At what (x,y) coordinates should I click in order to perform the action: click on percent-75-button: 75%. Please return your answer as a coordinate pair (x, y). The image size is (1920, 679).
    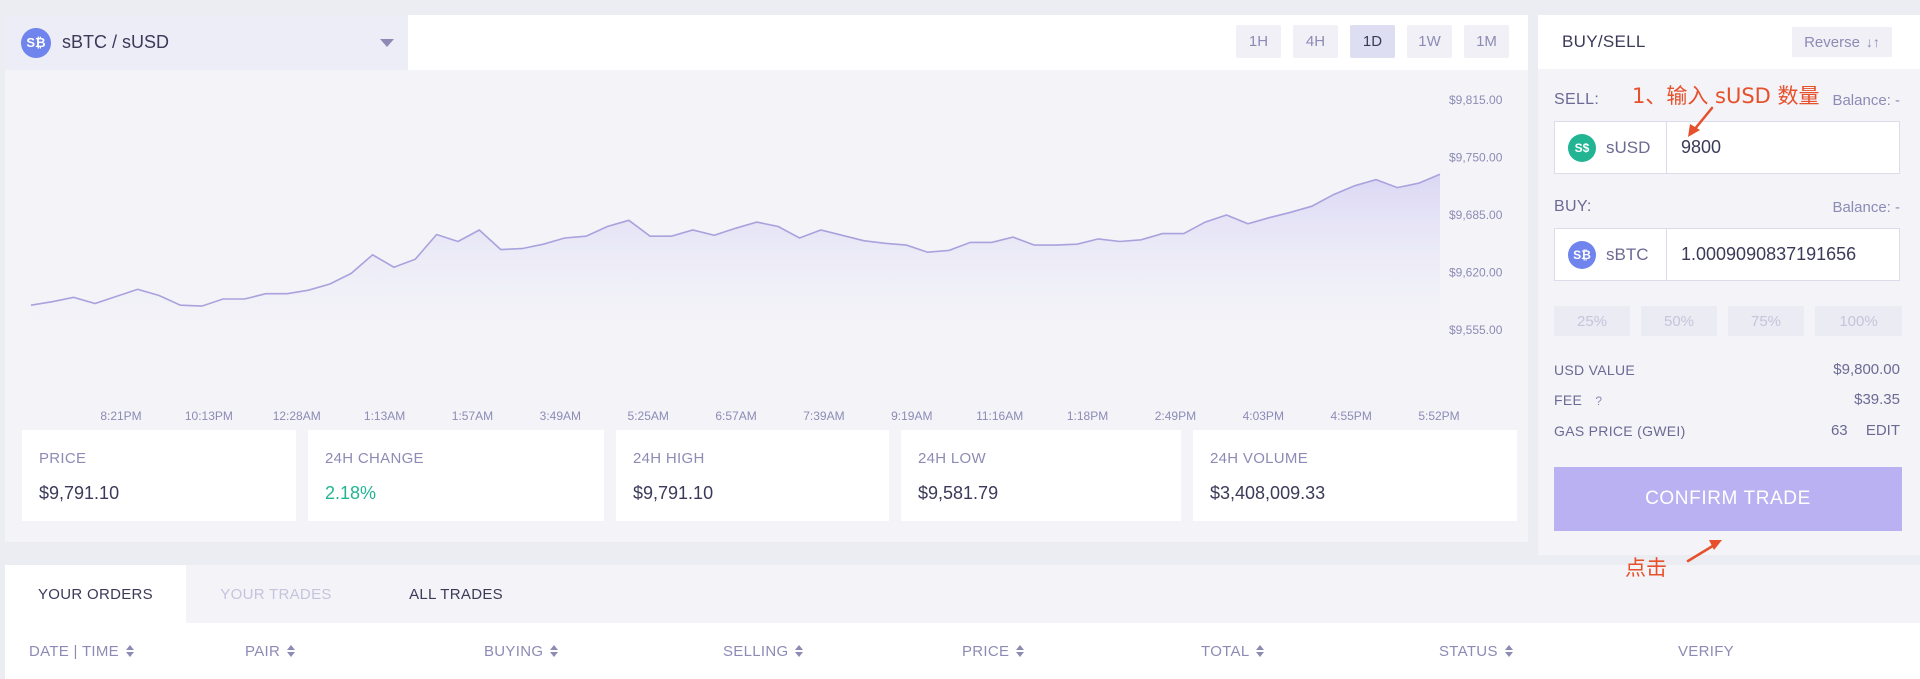
    Looking at the image, I should click on (1766, 321).